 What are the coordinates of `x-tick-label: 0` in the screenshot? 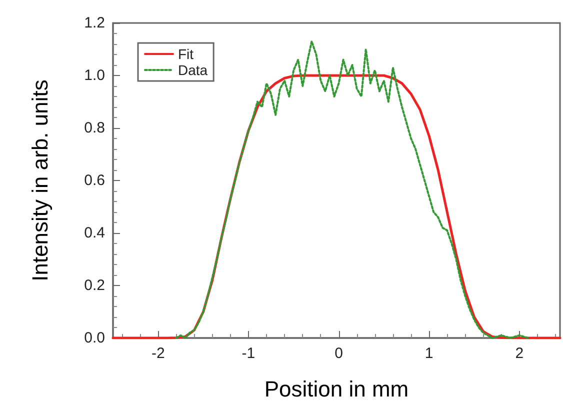 It's located at (338, 353).